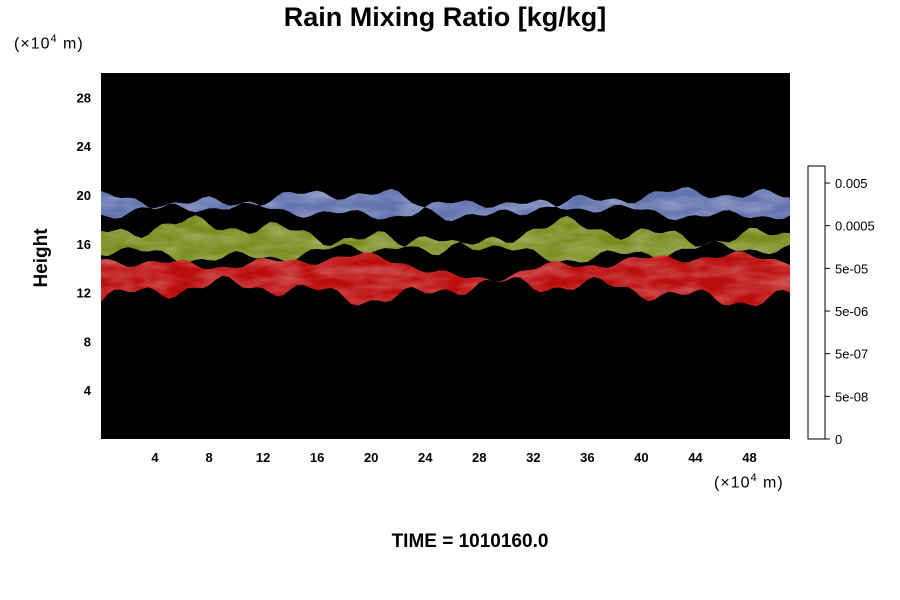  What do you see at coordinates (425, 457) in the screenshot?
I see `x-tick-label: 24` at bounding box center [425, 457].